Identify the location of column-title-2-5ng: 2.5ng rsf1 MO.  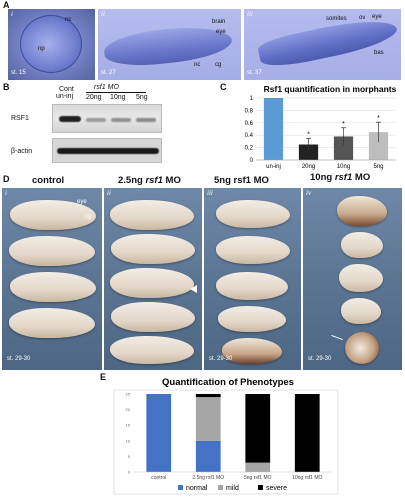
(149, 180).